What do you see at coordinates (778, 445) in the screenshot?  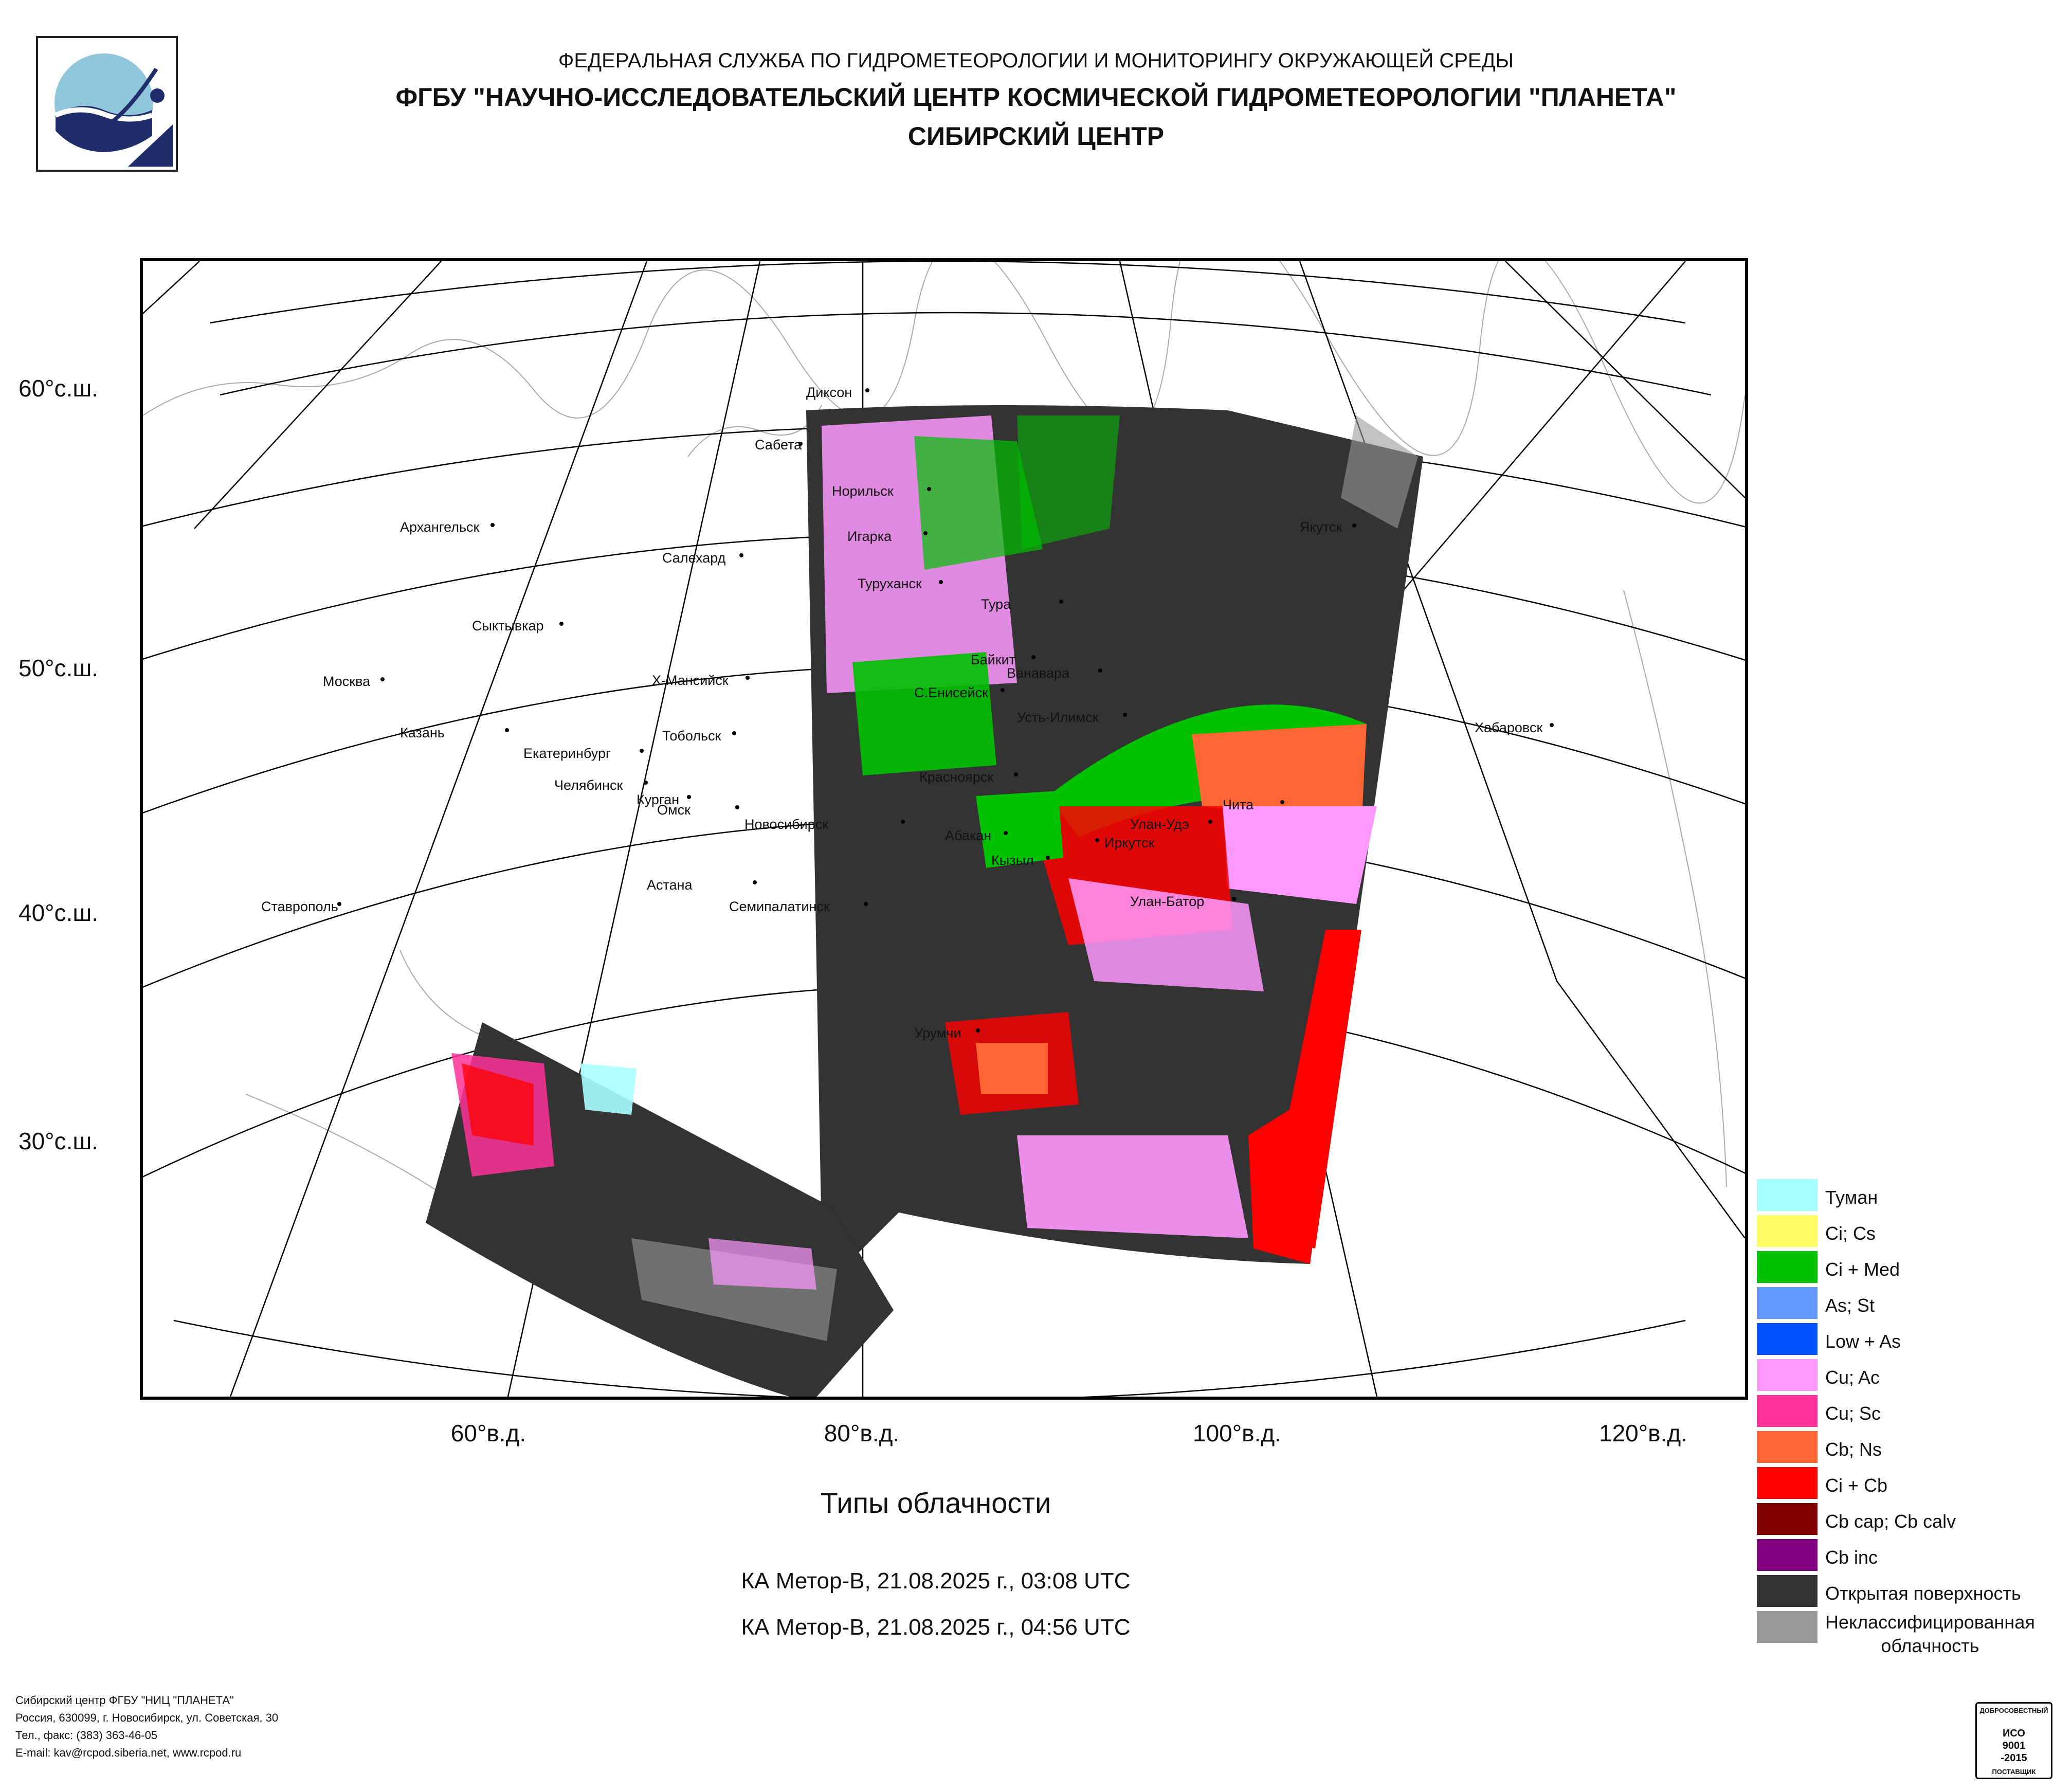 I see `city-label: Сабета` at bounding box center [778, 445].